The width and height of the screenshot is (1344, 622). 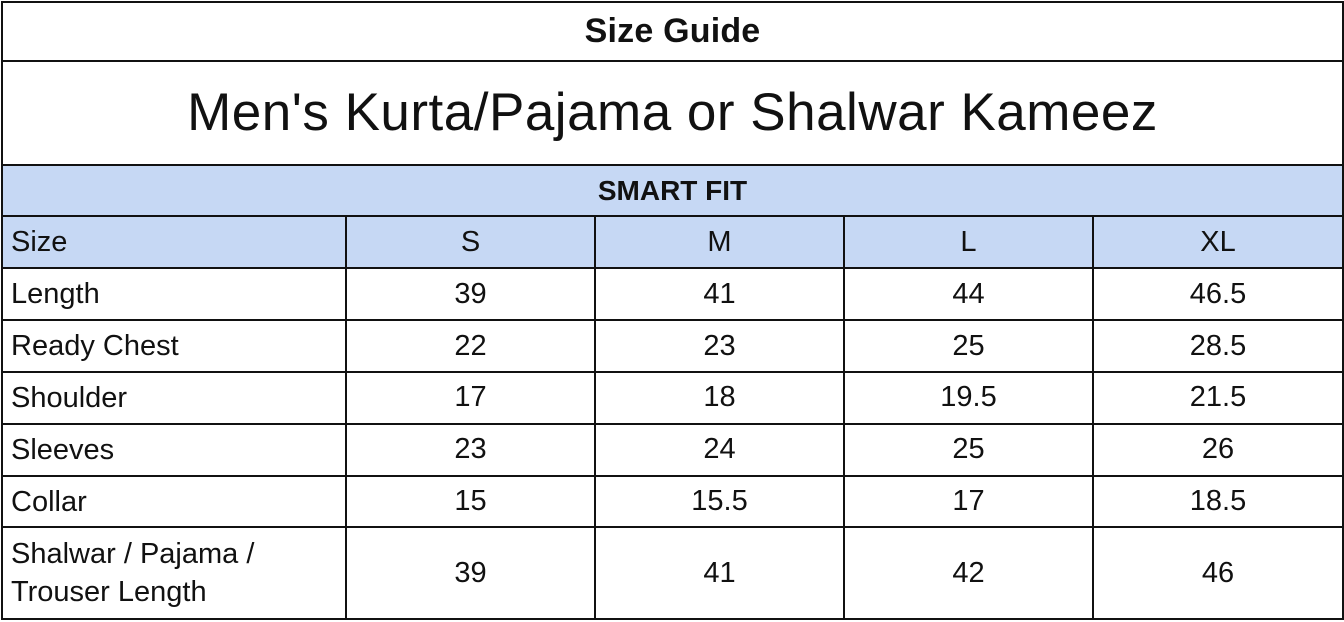 I want to click on table-cell: 22, so click(x=470, y=346).